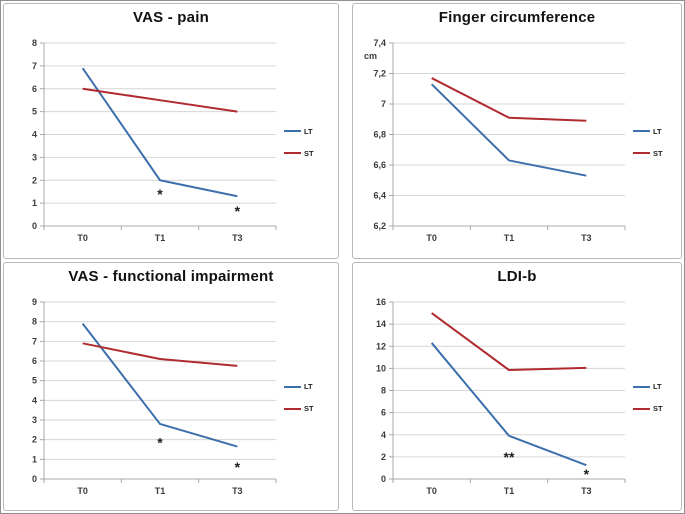 Image resolution: width=685 pixels, height=514 pixels. What do you see at coordinates (306, 397) in the screenshot?
I see `legend-vas-functional-impairment: LT ST` at bounding box center [306, 397].